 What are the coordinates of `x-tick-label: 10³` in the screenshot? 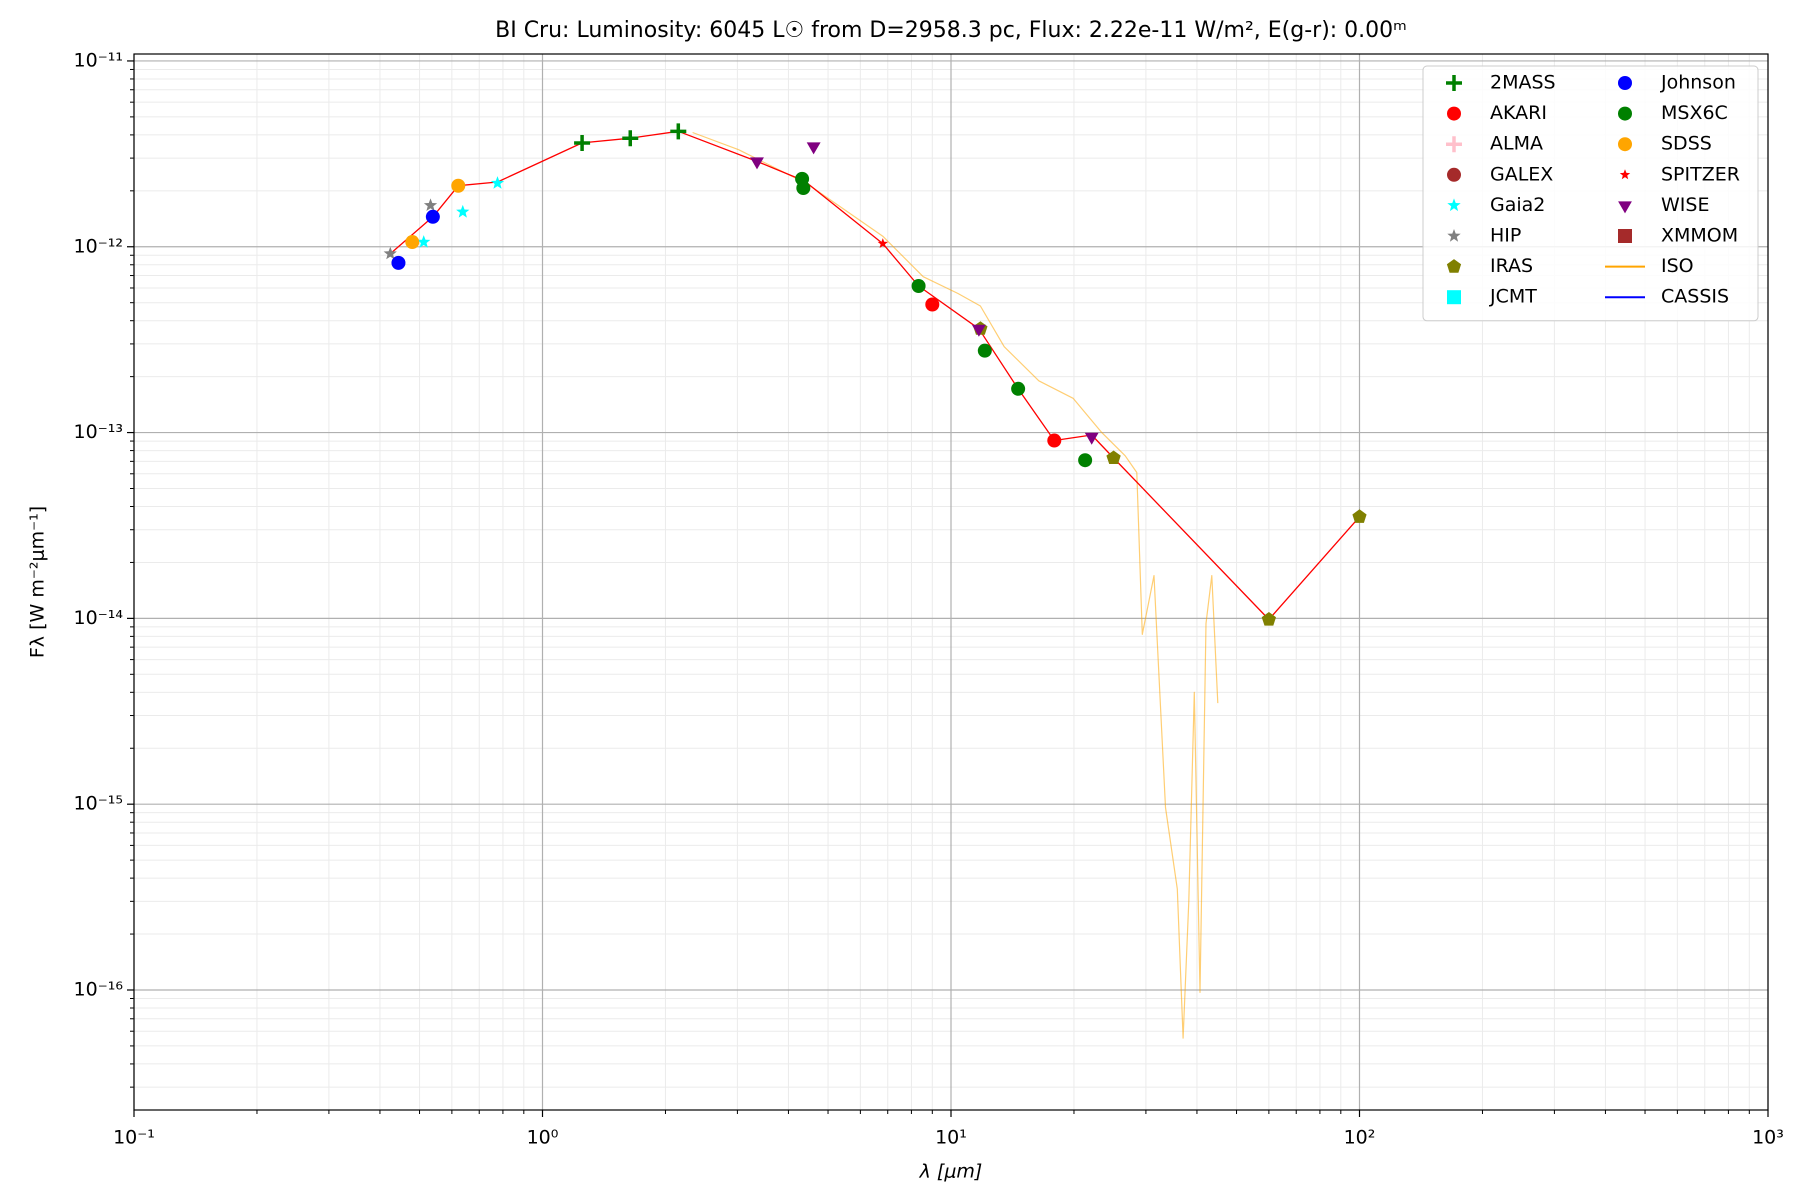 It's located at (1768, 1138).